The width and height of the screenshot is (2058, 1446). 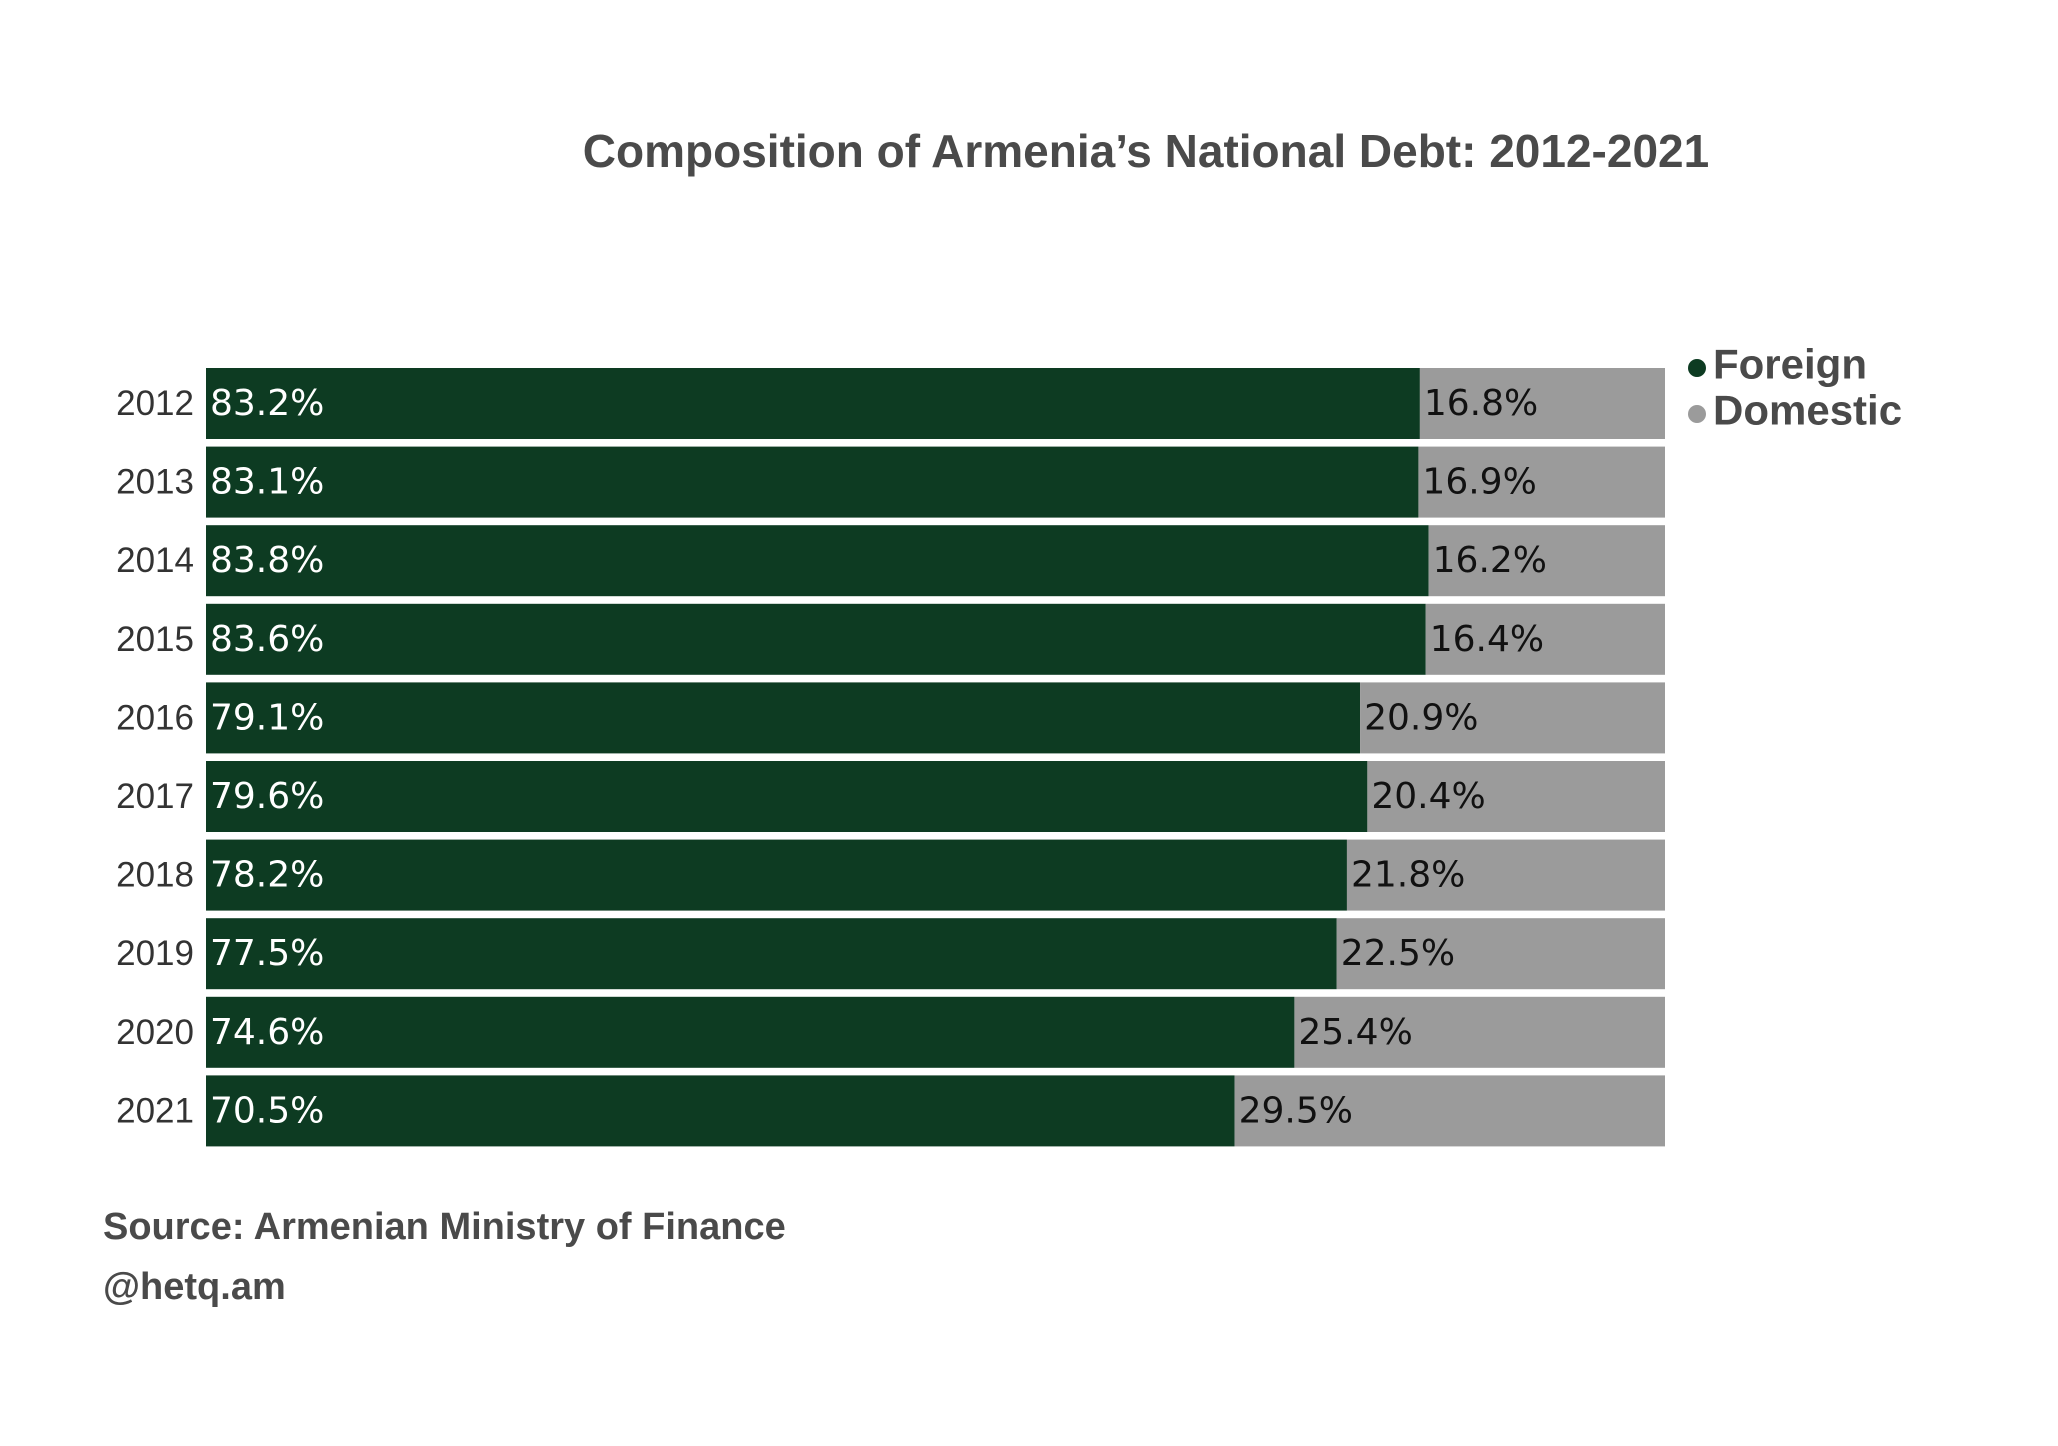 I want to click on data-label-foreign: 79.6%, so click(x=267, y=796).